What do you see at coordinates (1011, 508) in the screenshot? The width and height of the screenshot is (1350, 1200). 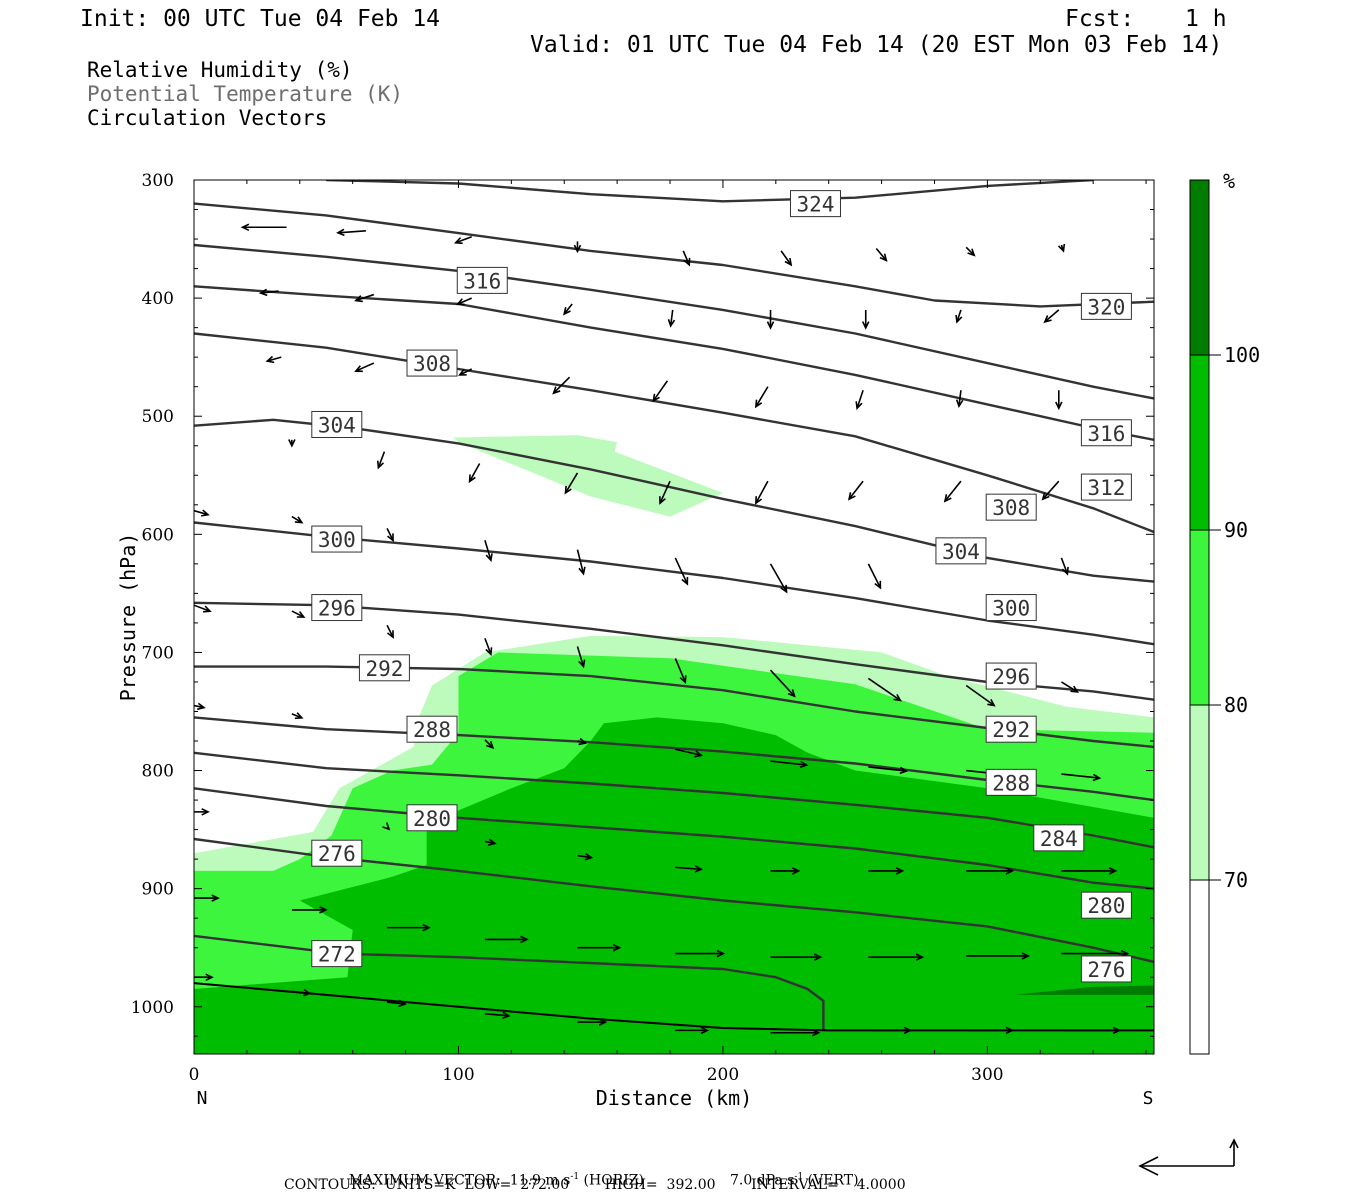 I see `theta-label-text: 308` at bounding box center [1011, 508].